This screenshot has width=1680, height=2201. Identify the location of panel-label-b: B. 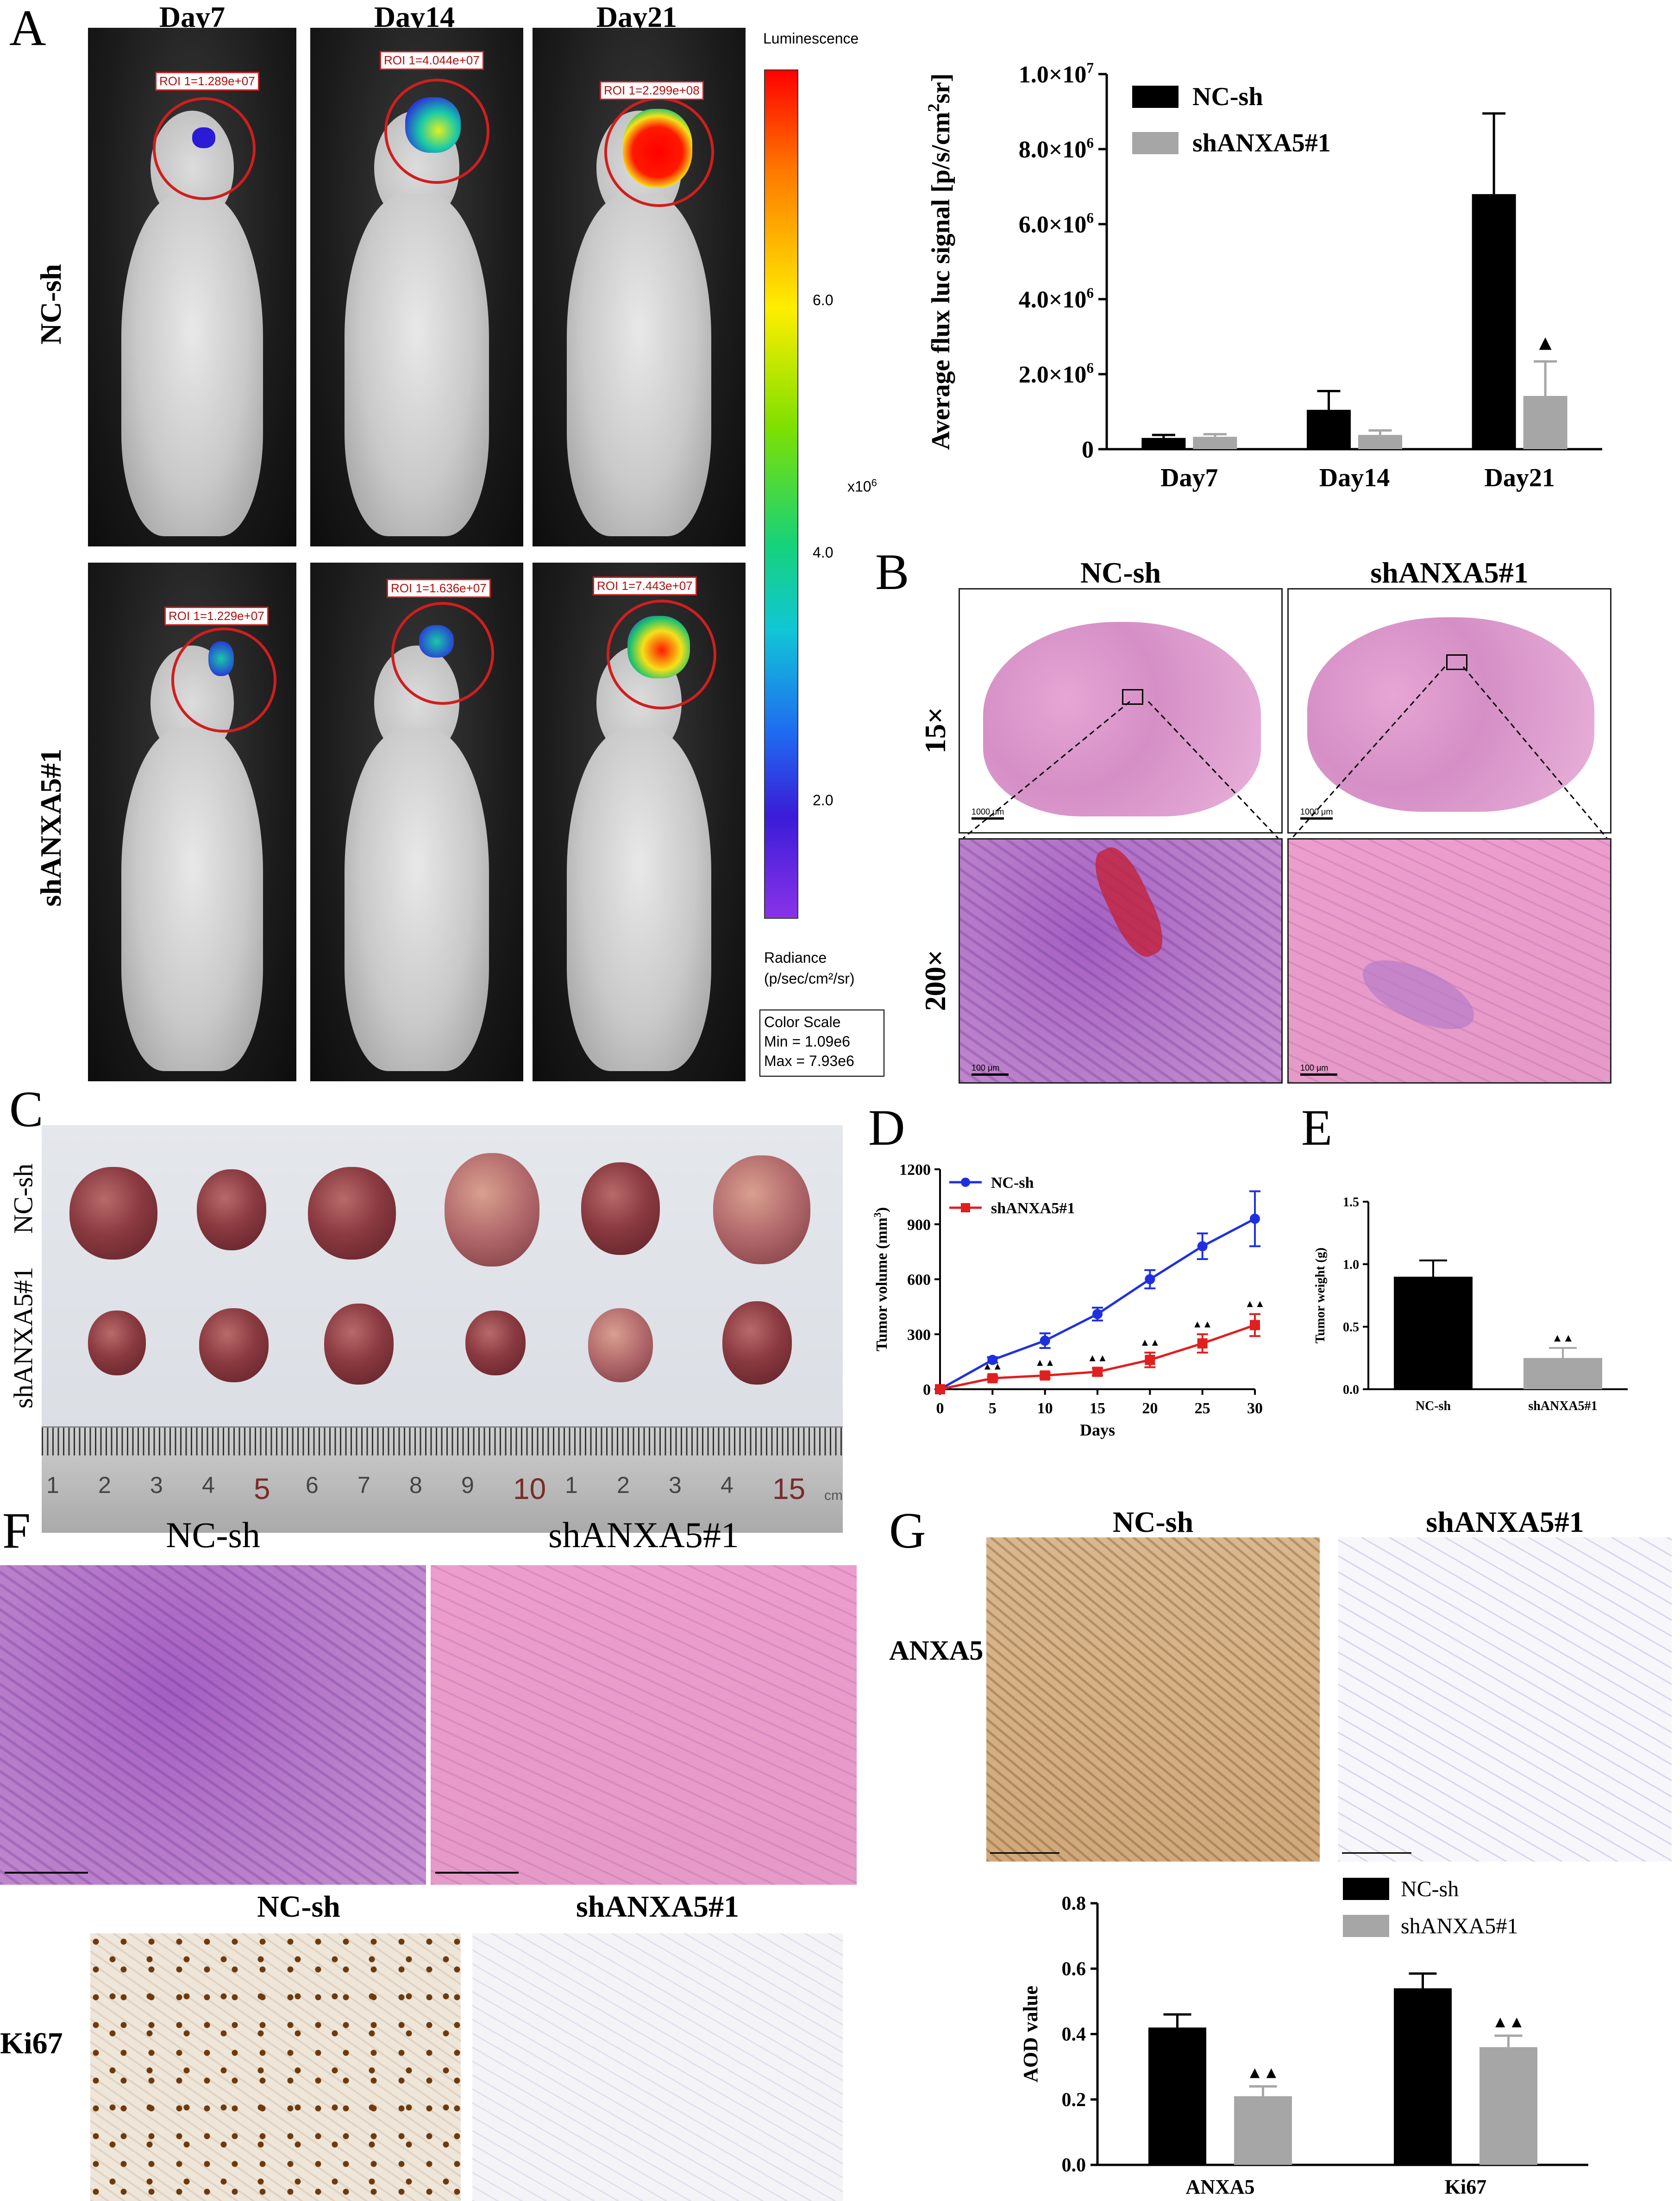
(892, 572).